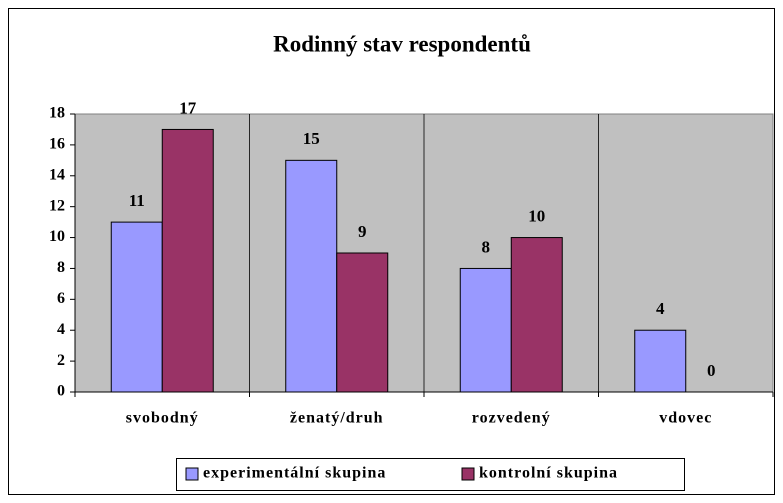 The height and width of the screenshot is (503, 783). Describe the element at coordinates (61, 391) in the screenshot. I see `y-tick-label: 0` at that location.